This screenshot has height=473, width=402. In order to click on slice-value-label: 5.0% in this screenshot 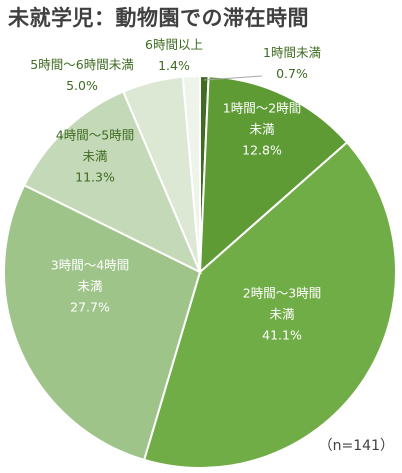, I will do `click(82, 85)`.